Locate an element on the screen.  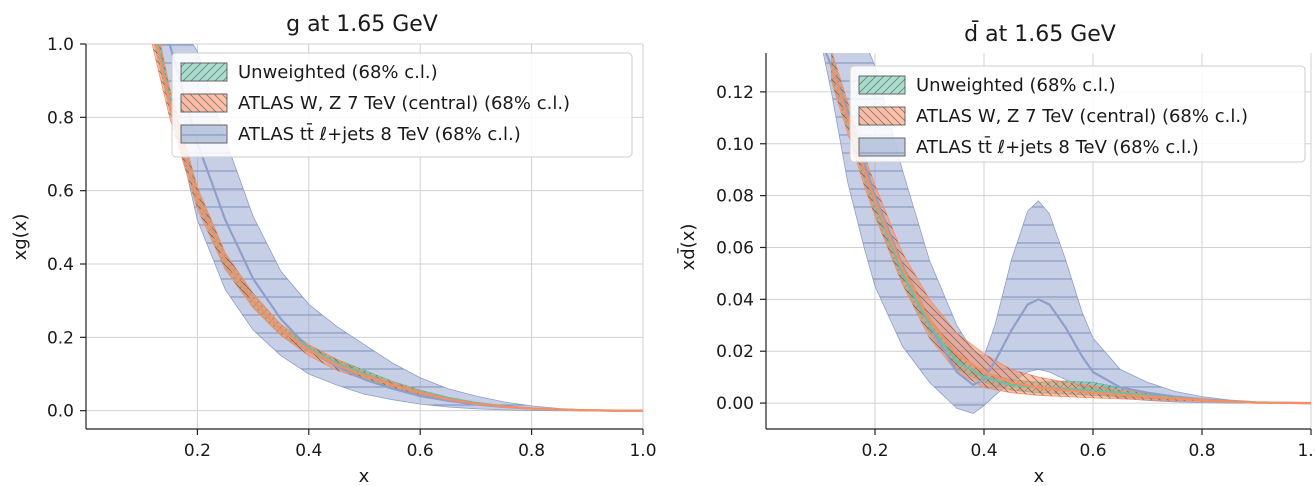
y-tick-label: 0.6 is located at coordinates (60, 192).